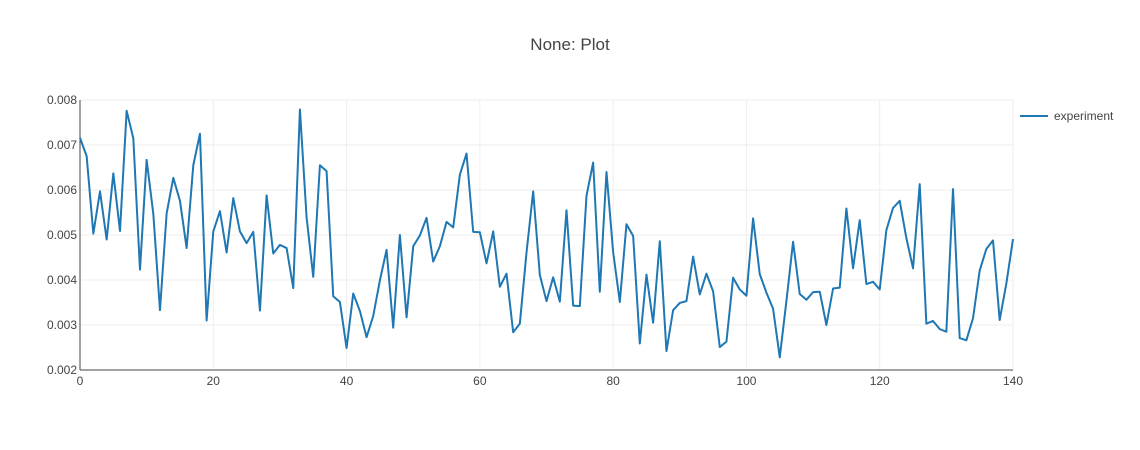  What do you see at coordinates (62, 235) in the screenshot?
I see `y-tick-label: 0.005` at bounding box center [62, 235].